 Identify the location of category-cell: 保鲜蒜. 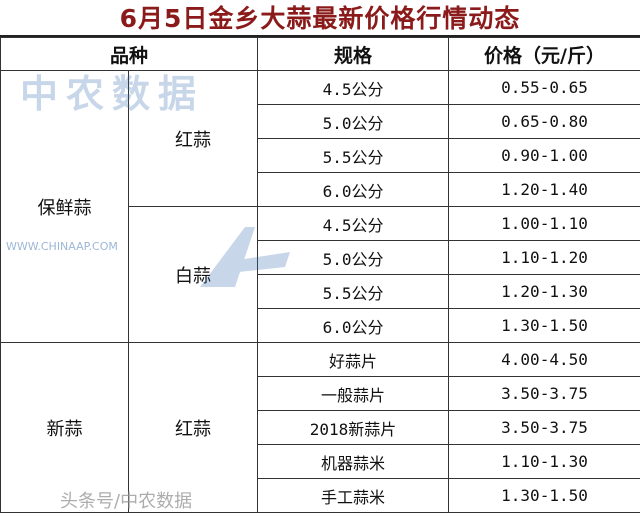
(64, 206).